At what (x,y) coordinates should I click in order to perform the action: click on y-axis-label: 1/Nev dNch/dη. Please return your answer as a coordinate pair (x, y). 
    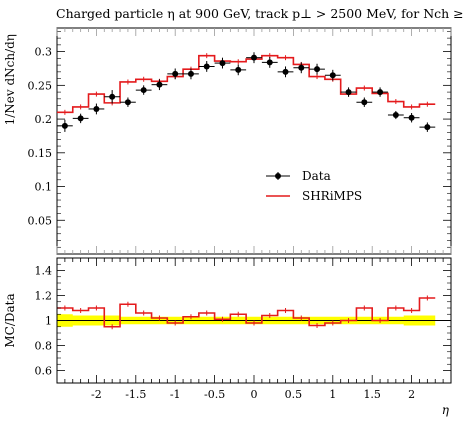
    Looking at the image, I should click on (10, 79).